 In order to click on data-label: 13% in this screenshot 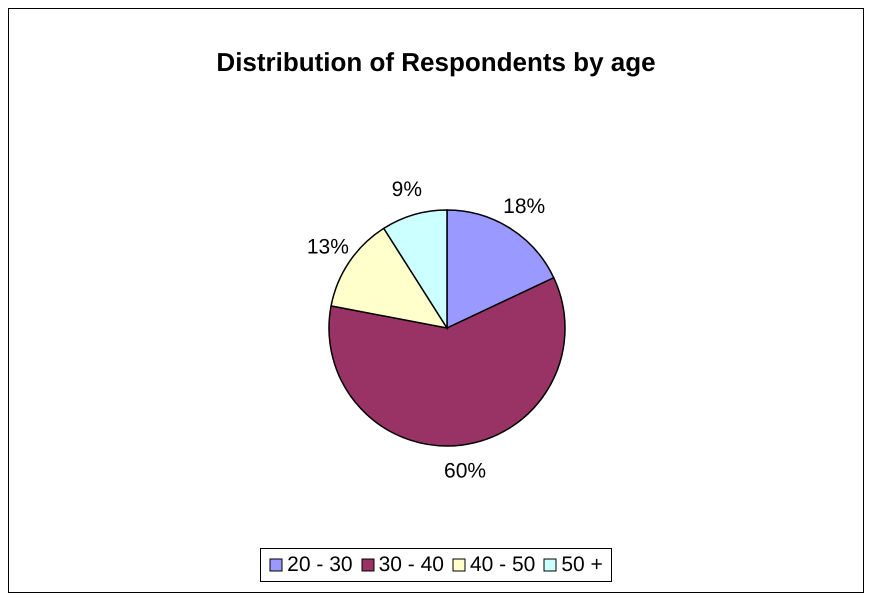, I will do `click(327, 247)`.